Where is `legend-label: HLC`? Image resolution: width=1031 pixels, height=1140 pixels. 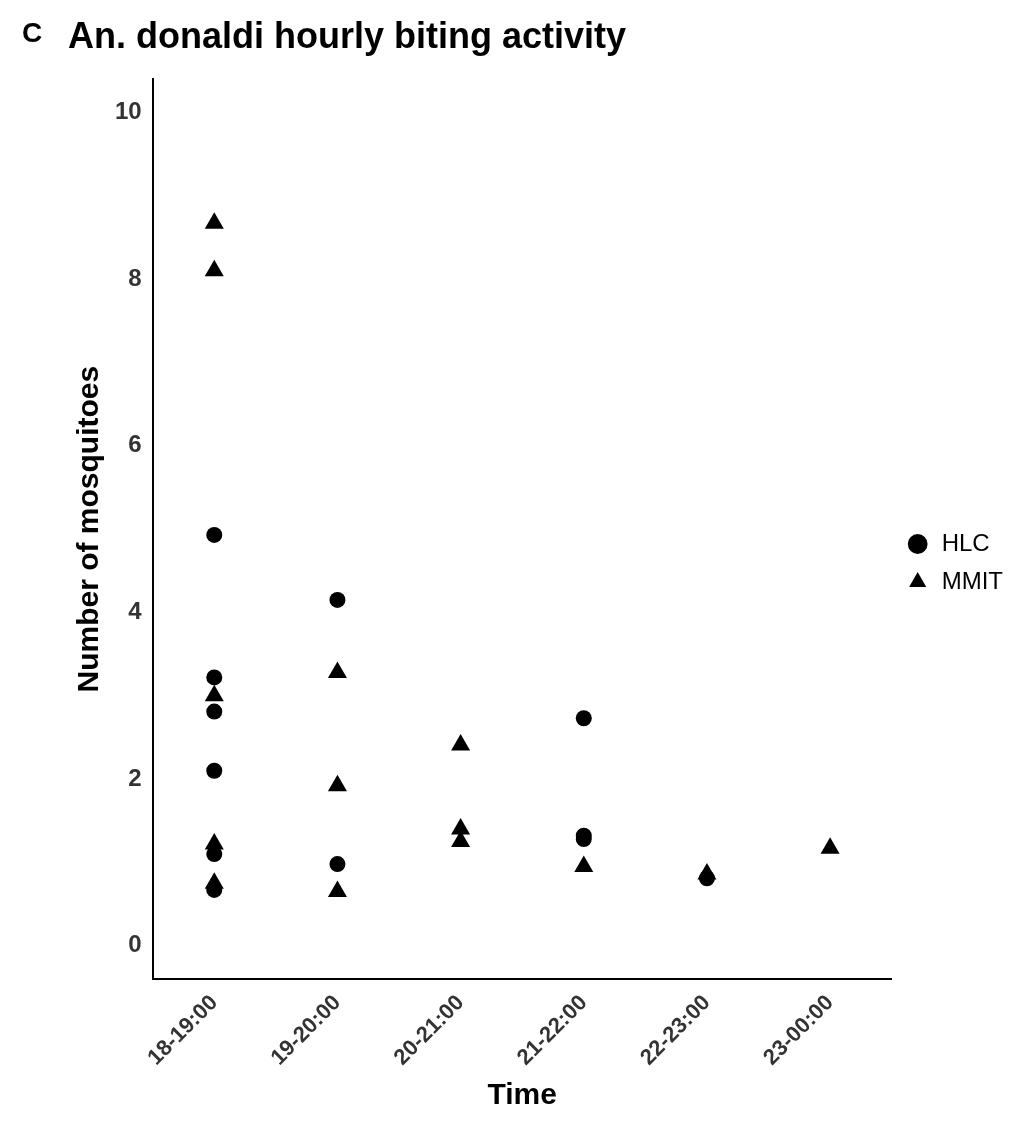 legend-label: HLC is located at coordinates (965, 542).